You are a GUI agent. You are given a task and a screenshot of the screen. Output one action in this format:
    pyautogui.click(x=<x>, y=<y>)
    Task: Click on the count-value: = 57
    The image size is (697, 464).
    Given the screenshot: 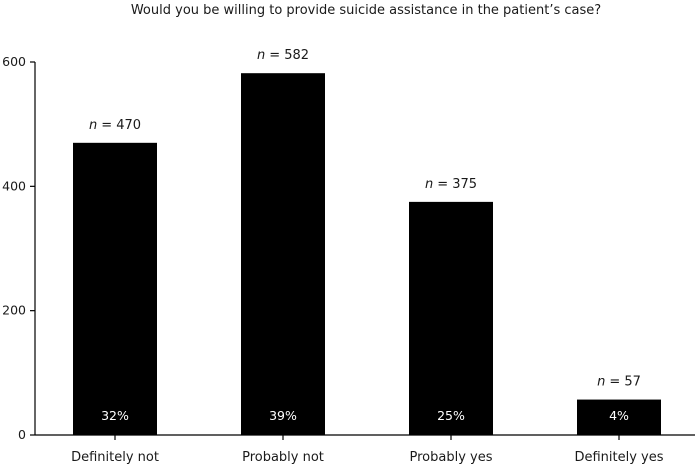 What is the action you would take?
    pyautogui.click(x=625, y=382)
    